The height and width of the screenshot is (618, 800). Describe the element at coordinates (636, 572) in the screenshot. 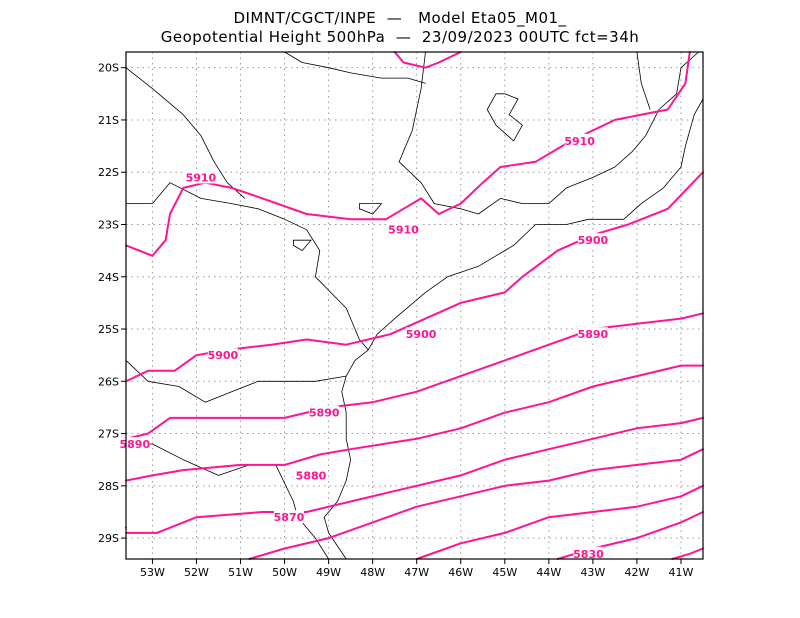

I see `x-tick-label: 42W` at that location.